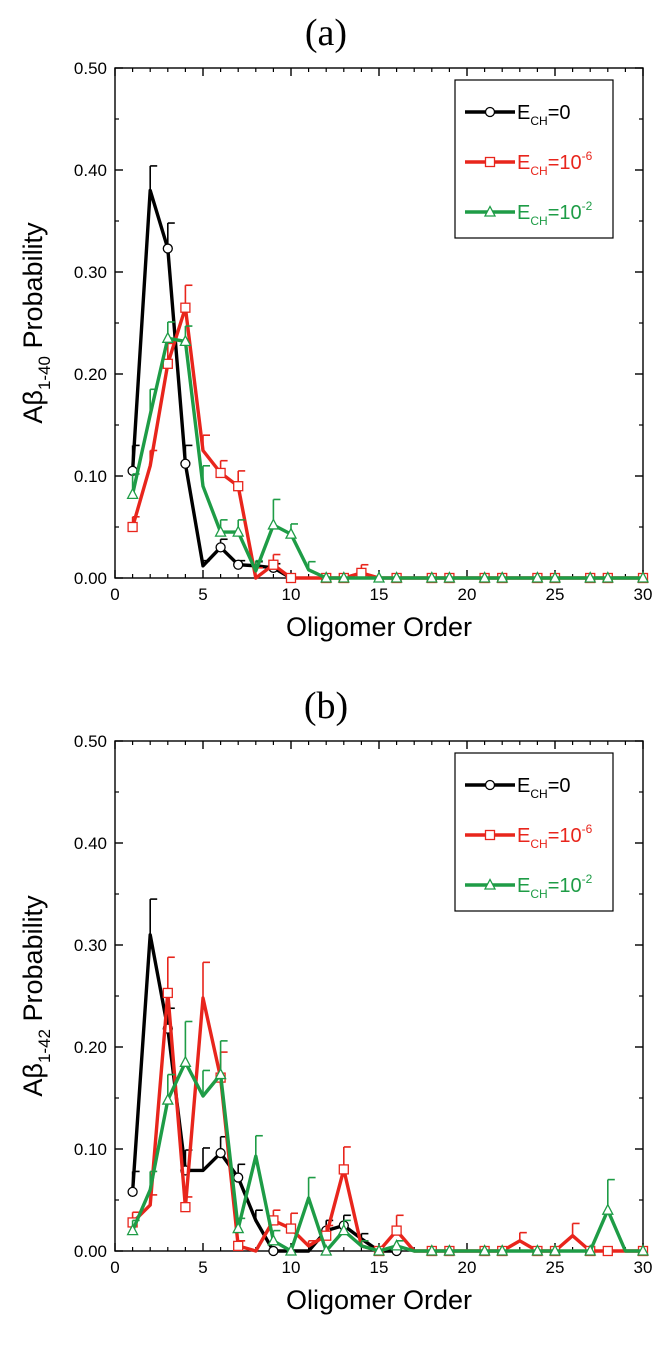 The height and width of the screenshot is (1347, 653). Describe the element at coordinates (90, 741) in the screenshot. I see `y-tick-label: 0.50` at that location.